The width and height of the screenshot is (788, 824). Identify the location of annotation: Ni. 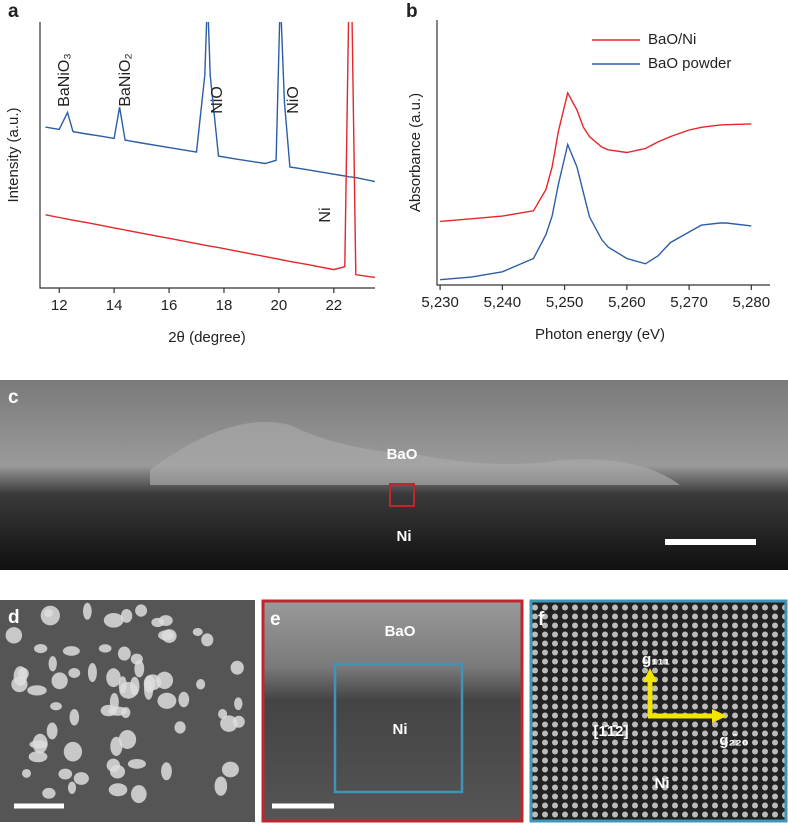
(325, 214).